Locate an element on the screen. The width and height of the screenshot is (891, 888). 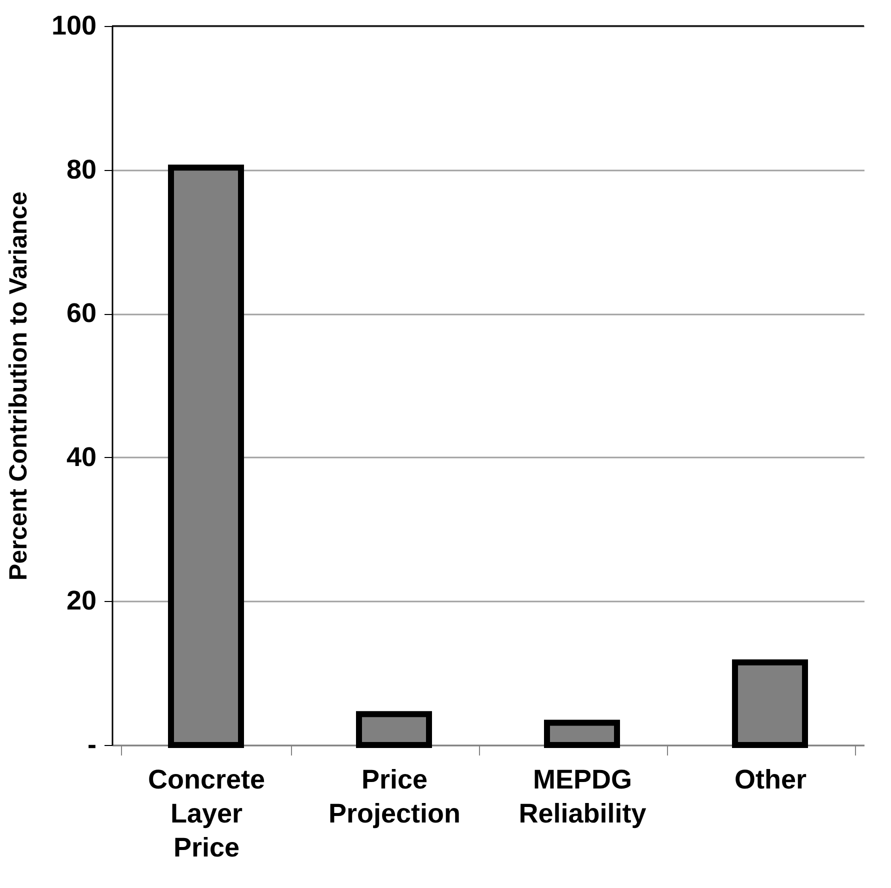
x-tick-label: MEPDG Reliability is located at coordinates (582, 796).